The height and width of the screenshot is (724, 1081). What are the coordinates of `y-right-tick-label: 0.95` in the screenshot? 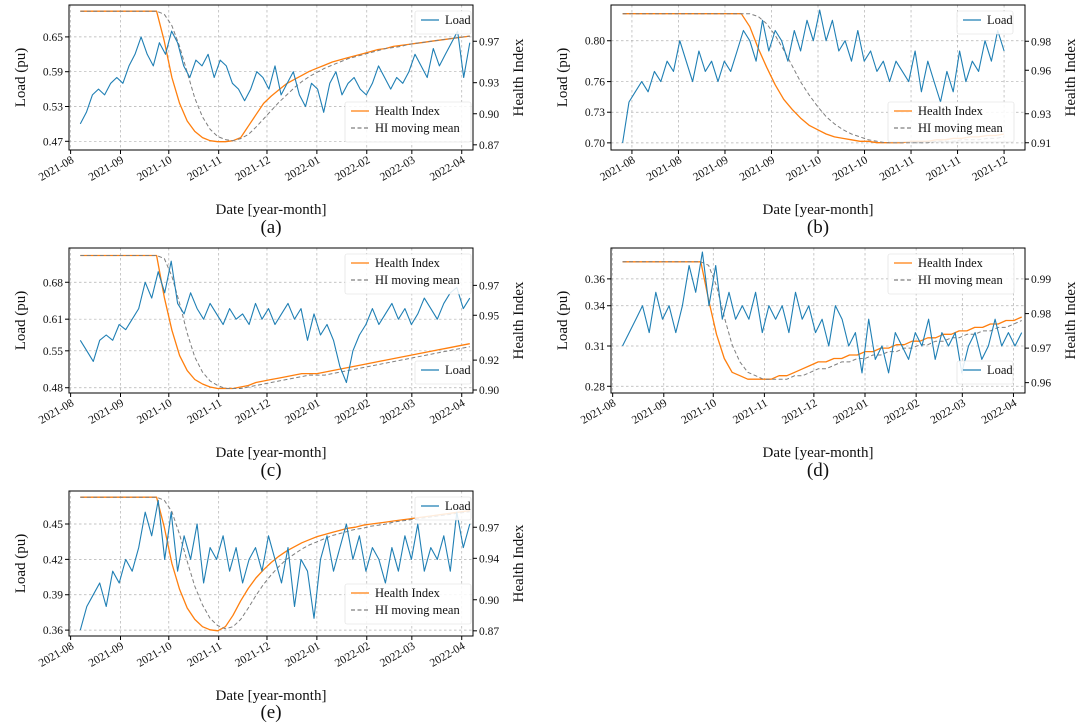 It's located at (489, 316).